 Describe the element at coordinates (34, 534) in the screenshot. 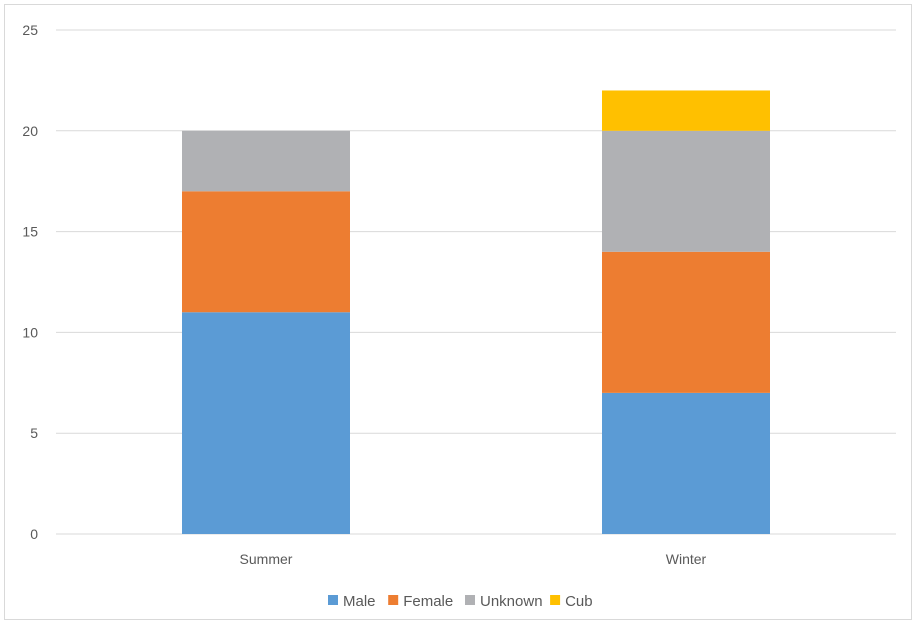

I see `y-tick-label: 0` at that location.